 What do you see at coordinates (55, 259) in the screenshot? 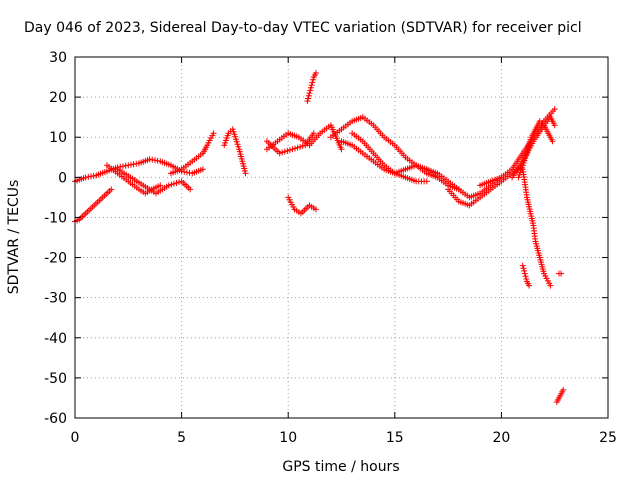
I see `y-tick-label: -20` at bounding box center [55, 259].